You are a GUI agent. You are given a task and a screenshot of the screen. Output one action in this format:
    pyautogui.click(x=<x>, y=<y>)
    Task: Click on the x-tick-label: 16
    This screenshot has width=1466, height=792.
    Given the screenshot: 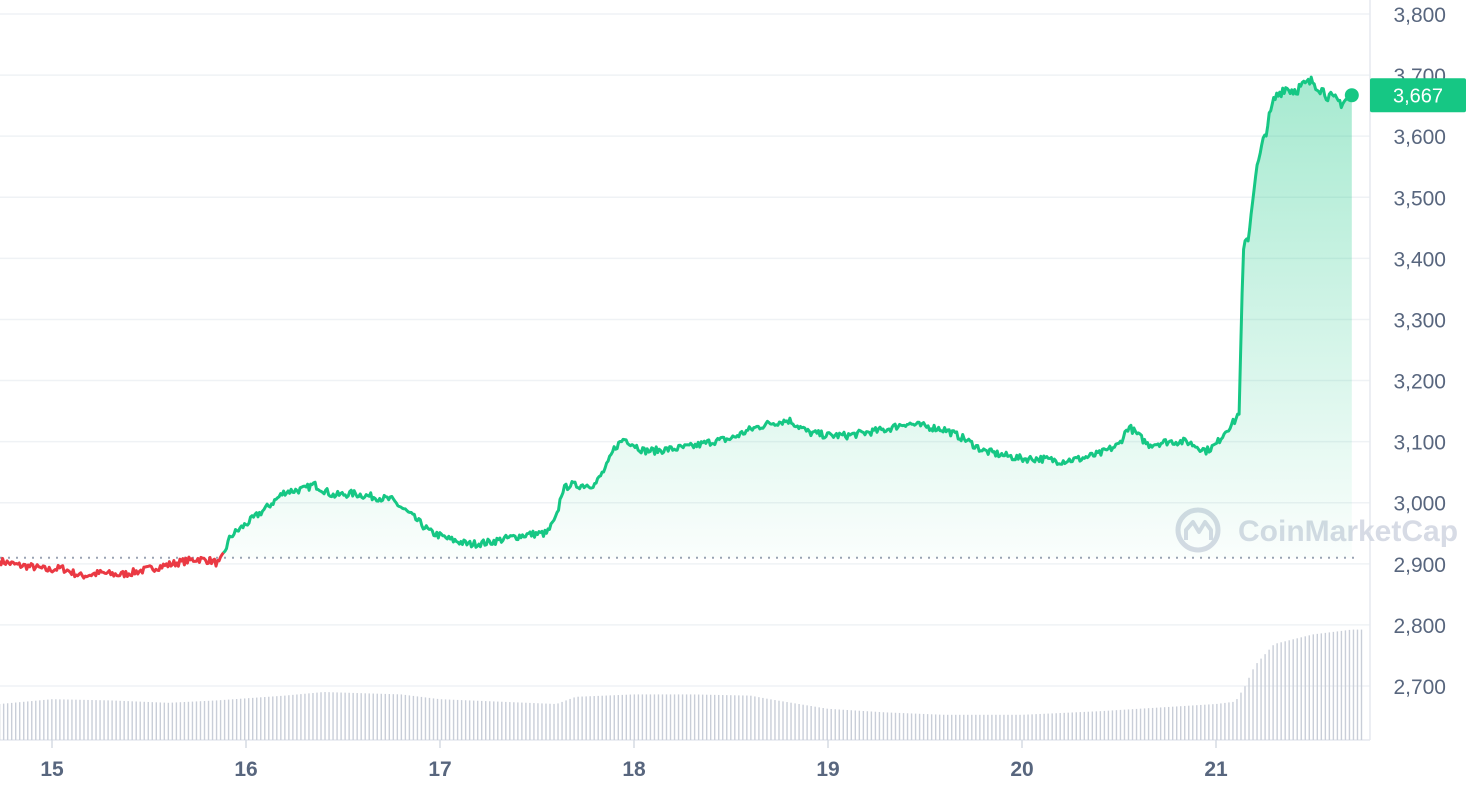 What is the action you would take?
    pyautogui.click(x=245, y=769)
    